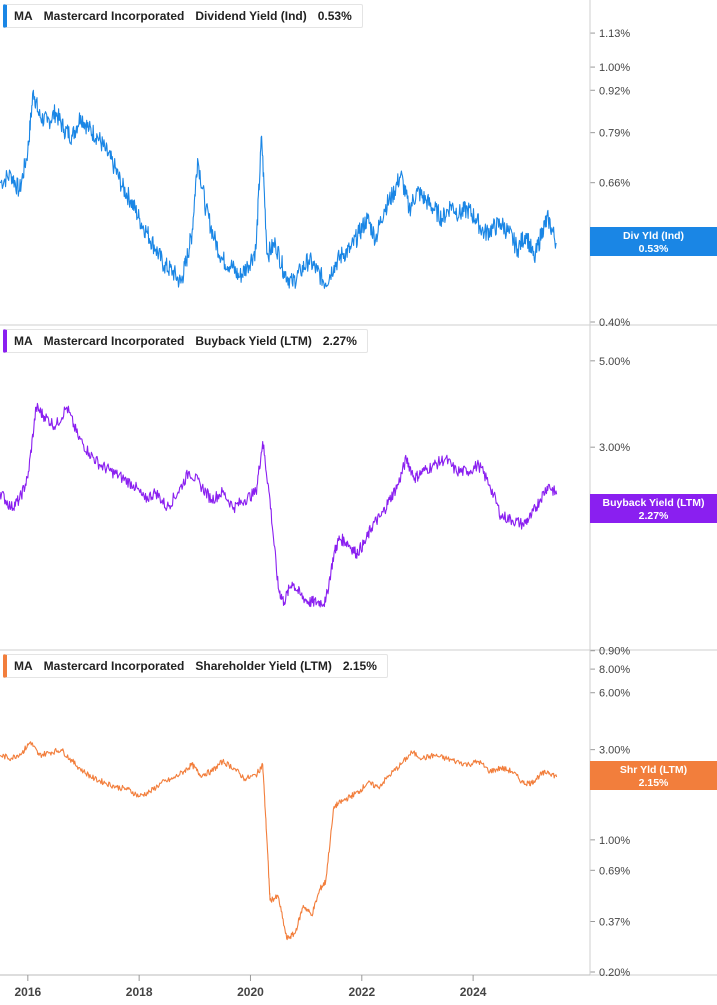 The image size is (717, 1005). Describe the element at coordinates (250, 992) in the screenshot. I see `x-tick-label: 2020` at that location.